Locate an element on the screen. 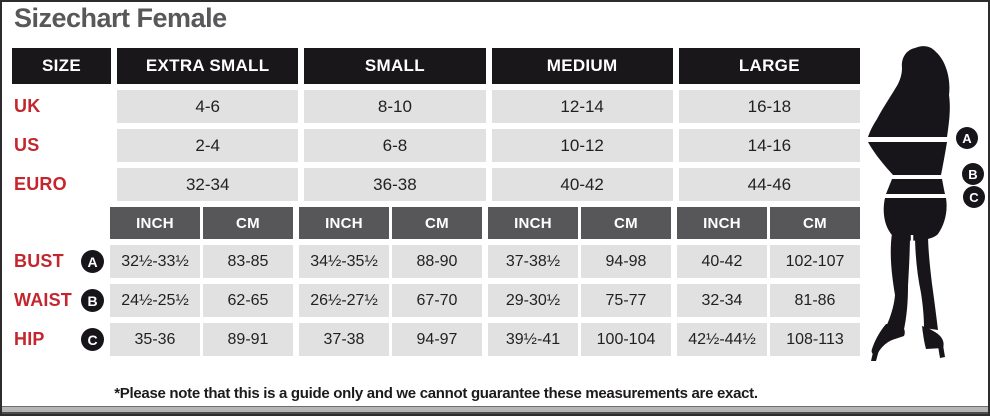  cell-bust-s-cm: 88-90 is located at coordinates (437, 261).